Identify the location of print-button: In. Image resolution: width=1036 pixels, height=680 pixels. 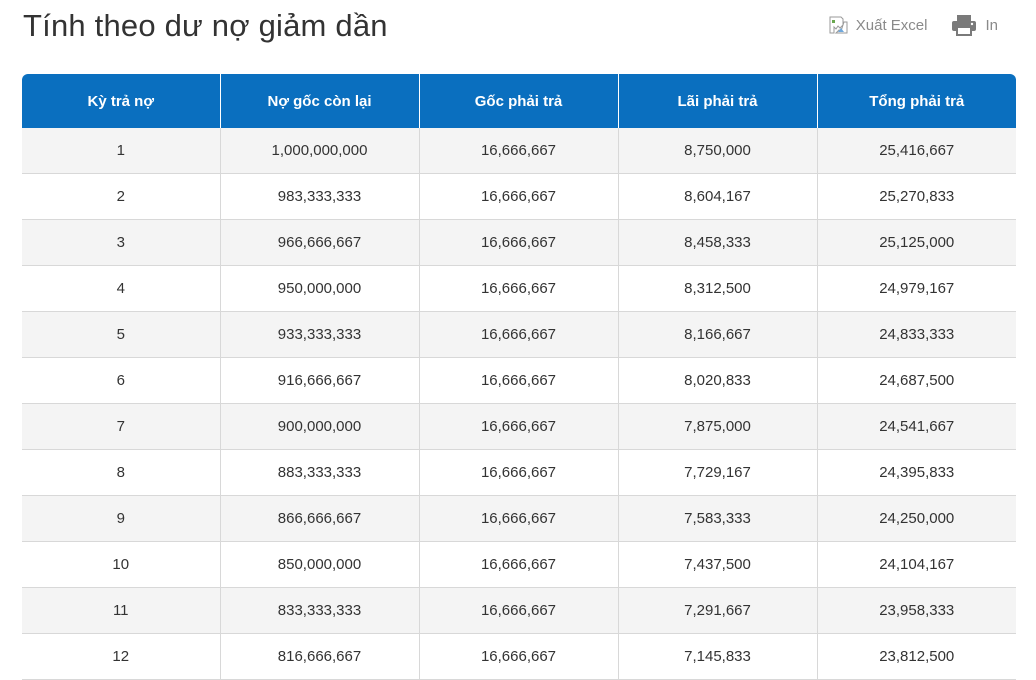
(974, 25).